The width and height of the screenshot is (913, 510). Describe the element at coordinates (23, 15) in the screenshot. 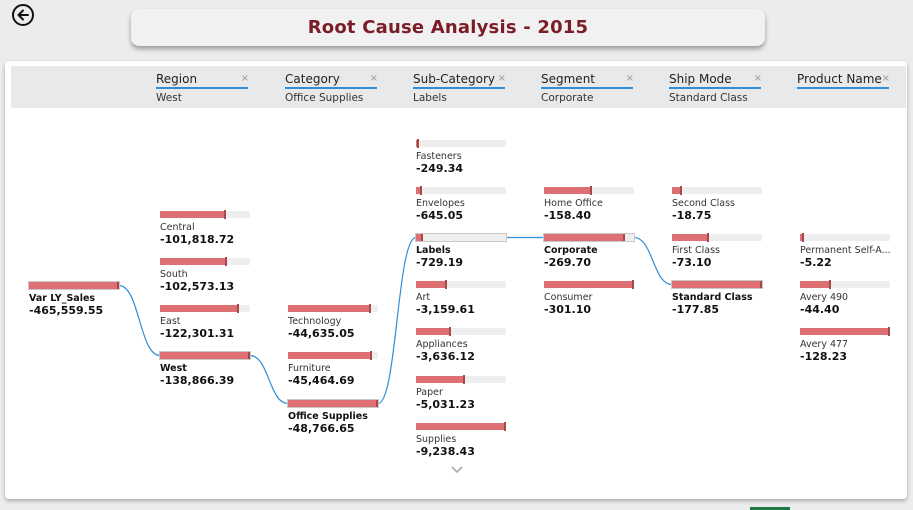

I see `back-button` at that location.